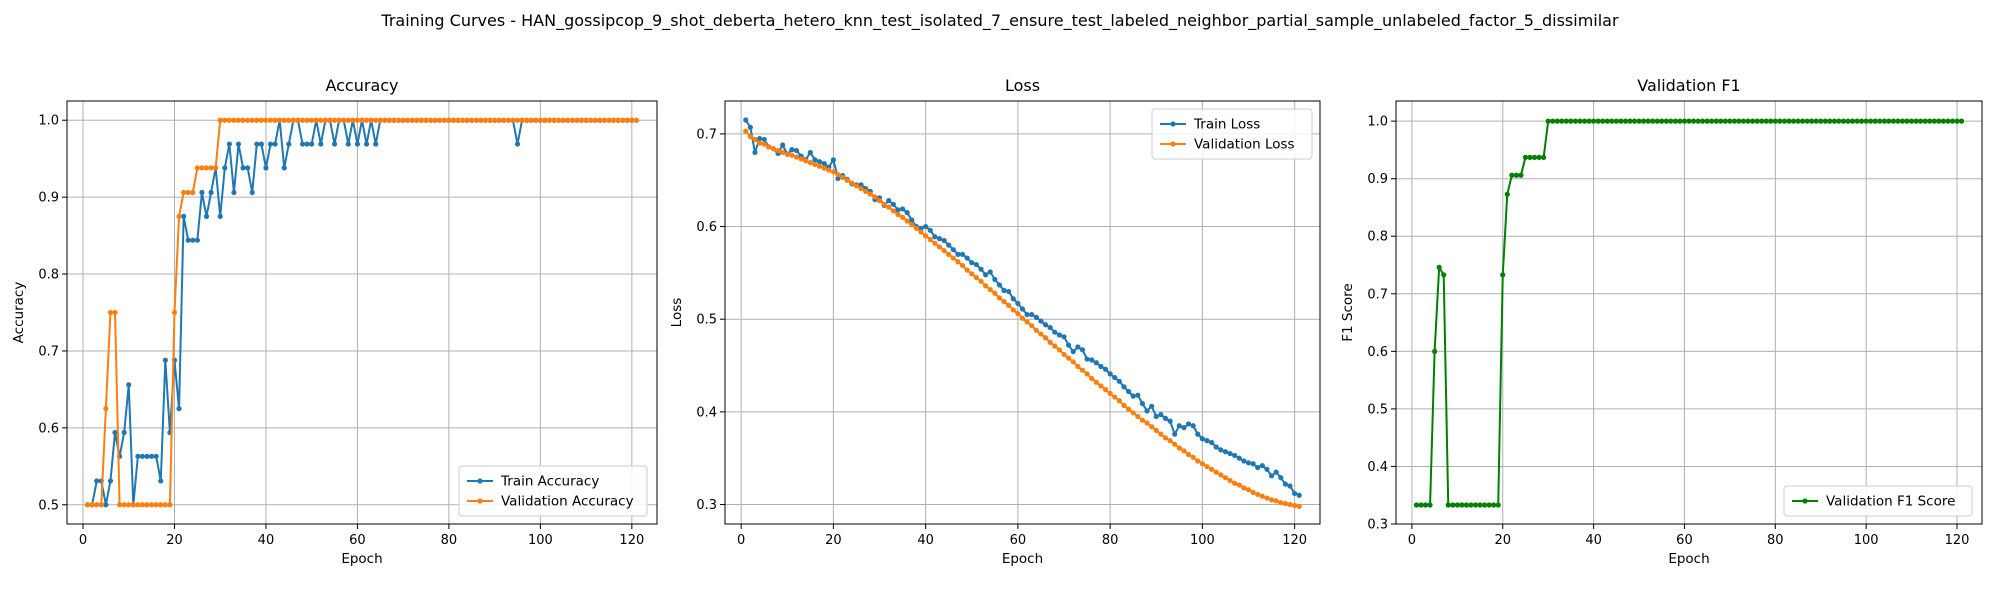  What do you see at coordinates (1022, 559) in the screenshot?
I see `x-axis-label: Epoch` at bounding box center [1022, 559].